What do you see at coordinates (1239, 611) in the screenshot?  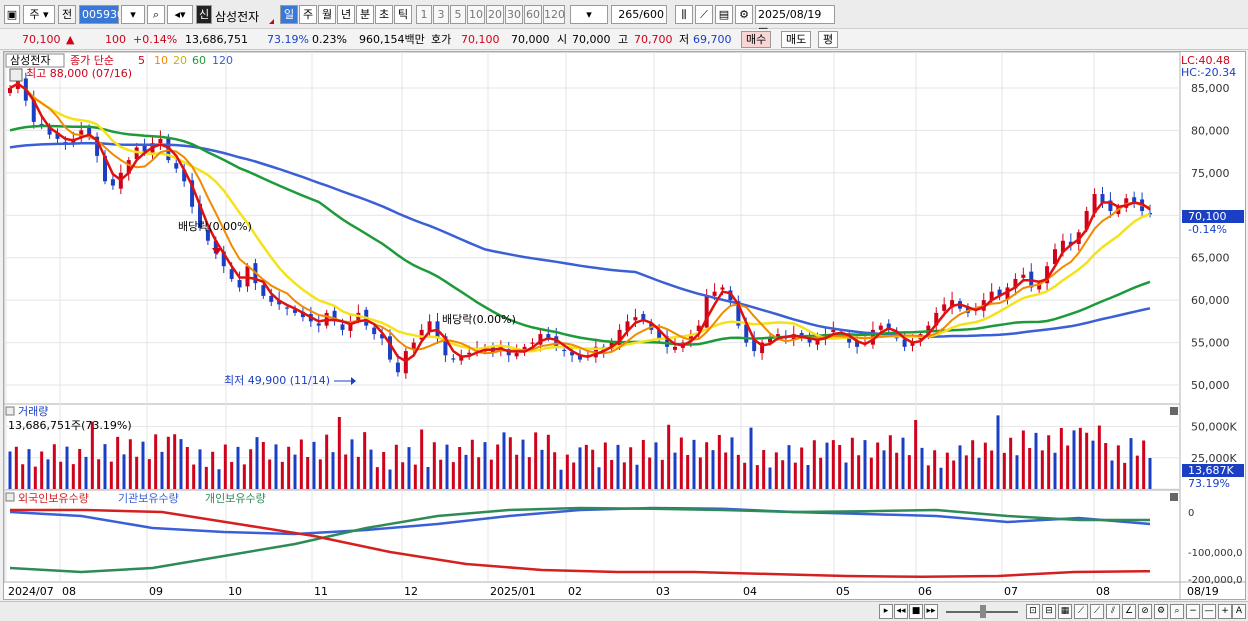 I see `font-size-icon: A` at bounding box center [1239, 611].